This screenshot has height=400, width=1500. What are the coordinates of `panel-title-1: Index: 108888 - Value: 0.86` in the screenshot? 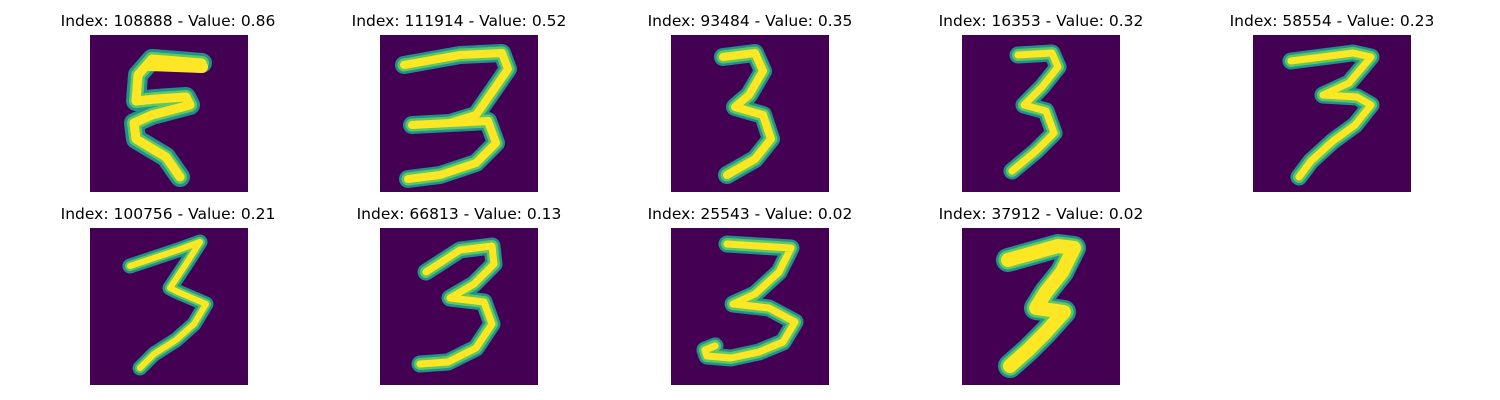 It's located at (168, 21).